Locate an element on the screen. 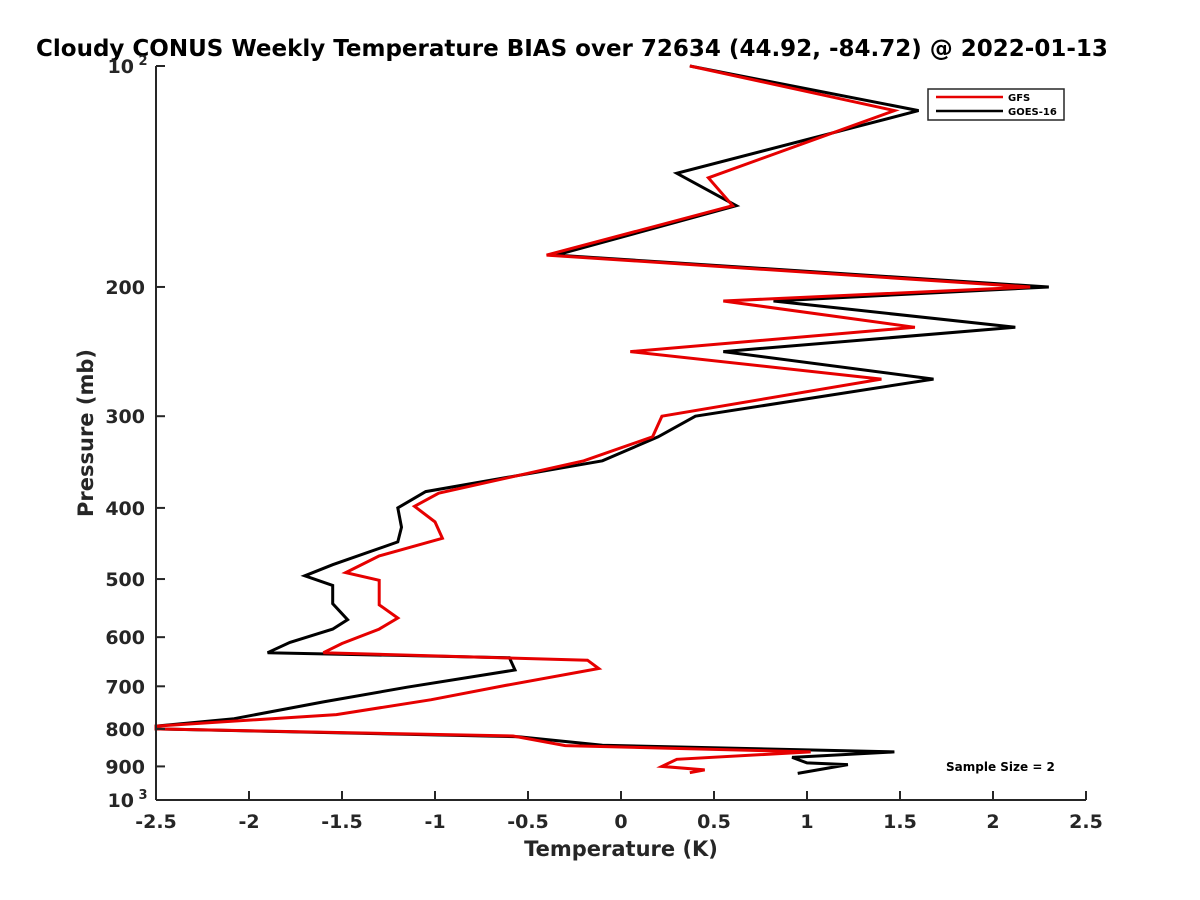  y-tick-exponent: 2 is located at coordinates (142, 61).